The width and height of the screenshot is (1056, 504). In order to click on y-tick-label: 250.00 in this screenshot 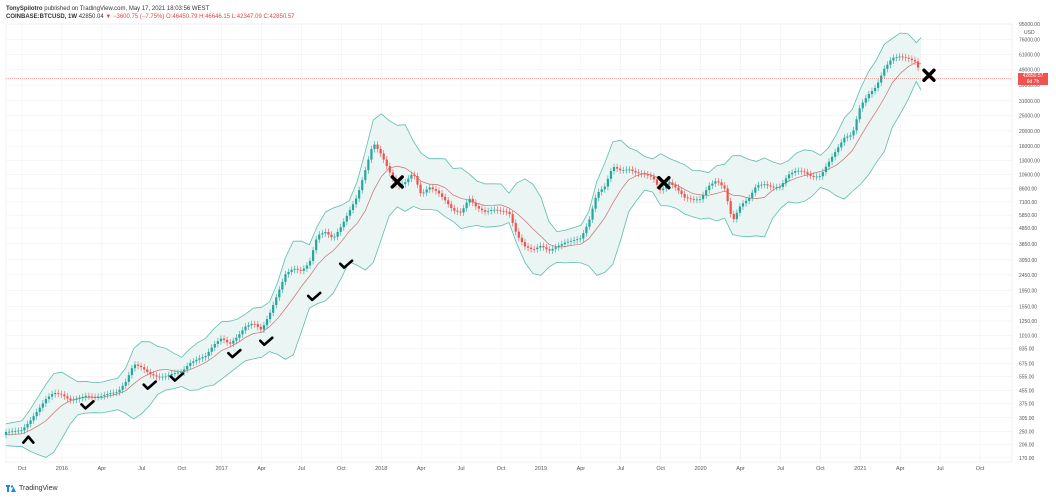, I will do `click(1027, 432)`.